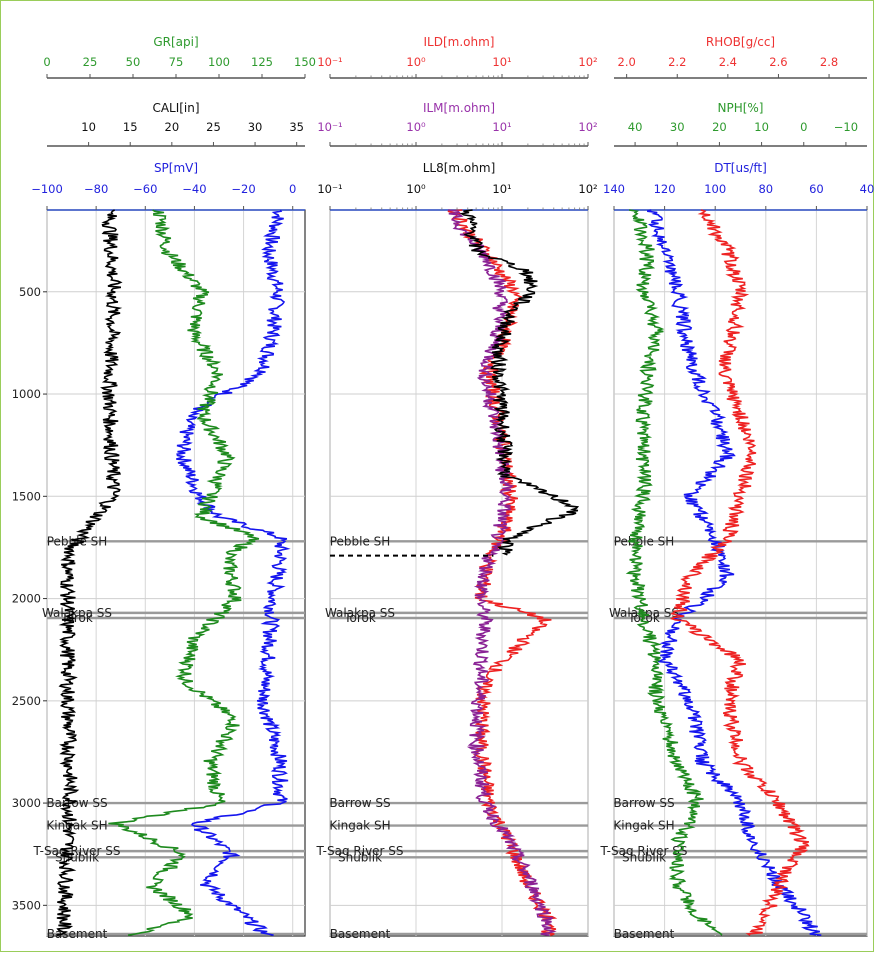 This screenshot has width=876, height=954. What do you see at coordinates (296, 127) in the screenshot?
I see `axis-tick-label: 35` at bounding box center [296, 127].